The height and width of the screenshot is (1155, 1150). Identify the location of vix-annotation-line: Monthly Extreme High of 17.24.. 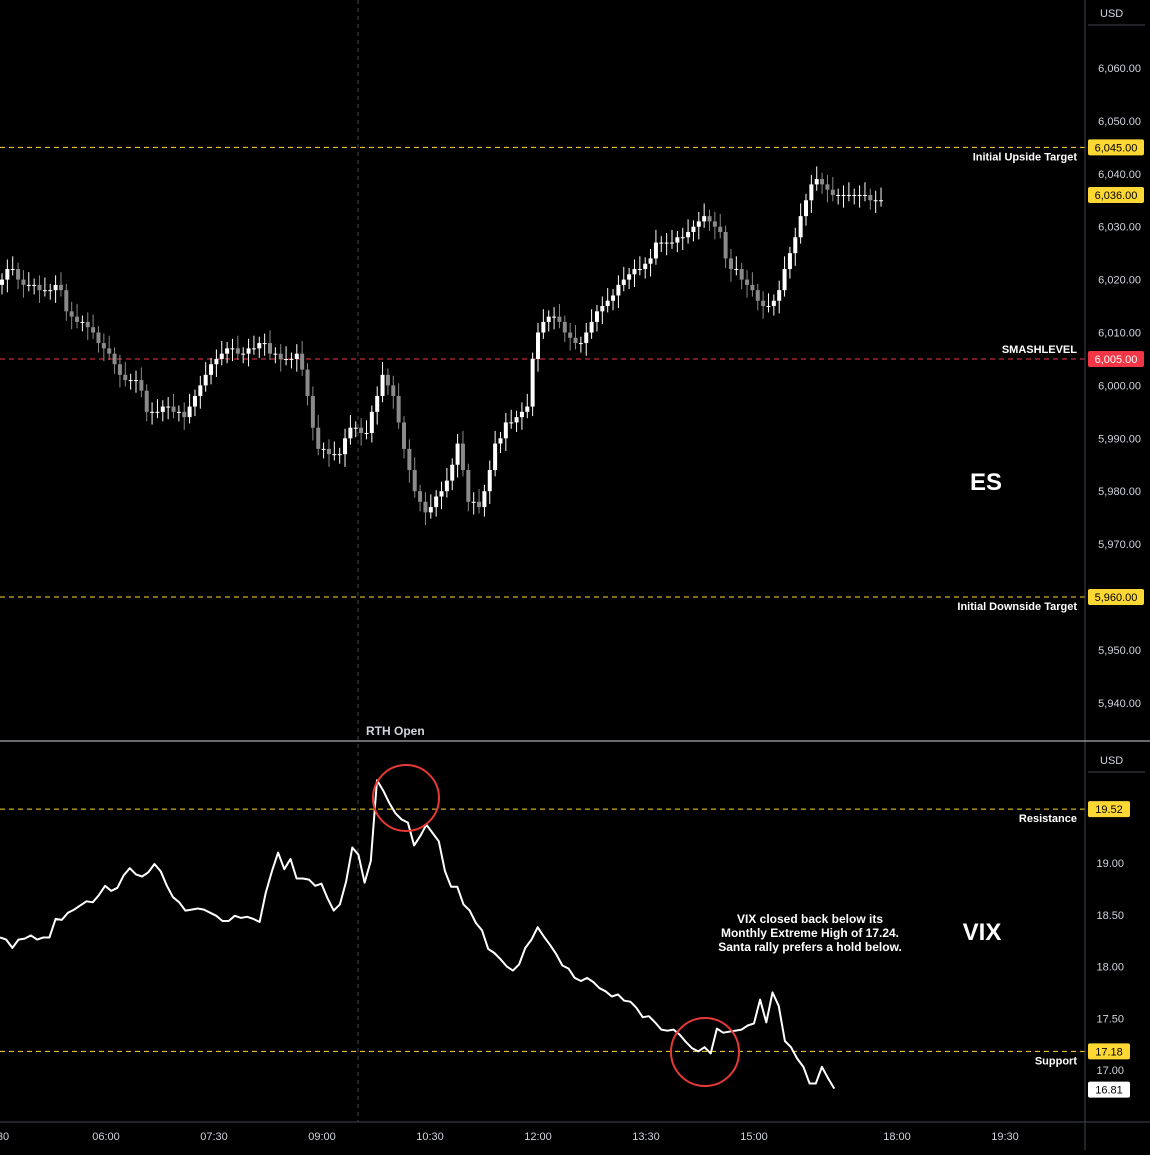
(810, 933).